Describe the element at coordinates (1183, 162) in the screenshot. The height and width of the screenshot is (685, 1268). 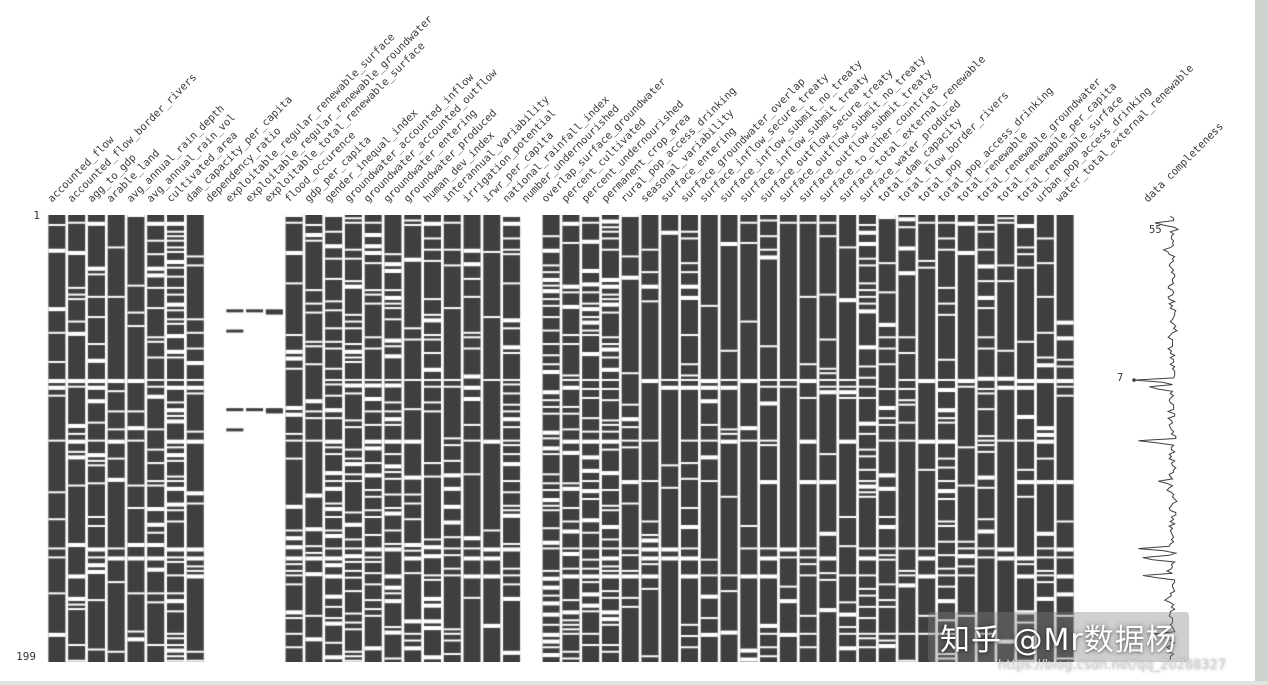
I see `data-completeness-label: data completeness` at that location.